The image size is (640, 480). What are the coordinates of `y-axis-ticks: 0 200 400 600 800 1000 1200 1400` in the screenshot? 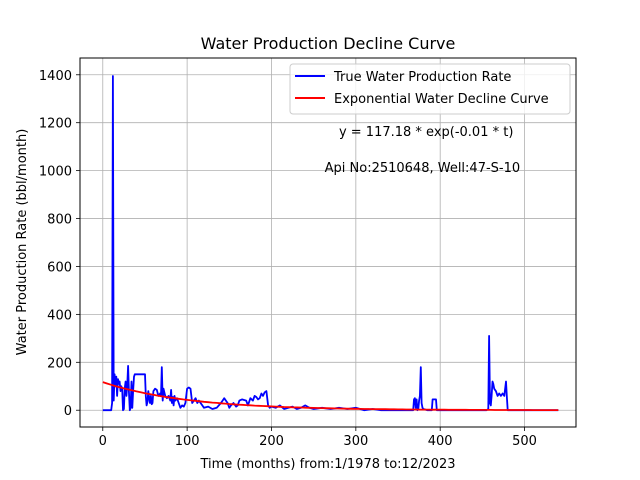 It's located at (59, 244).